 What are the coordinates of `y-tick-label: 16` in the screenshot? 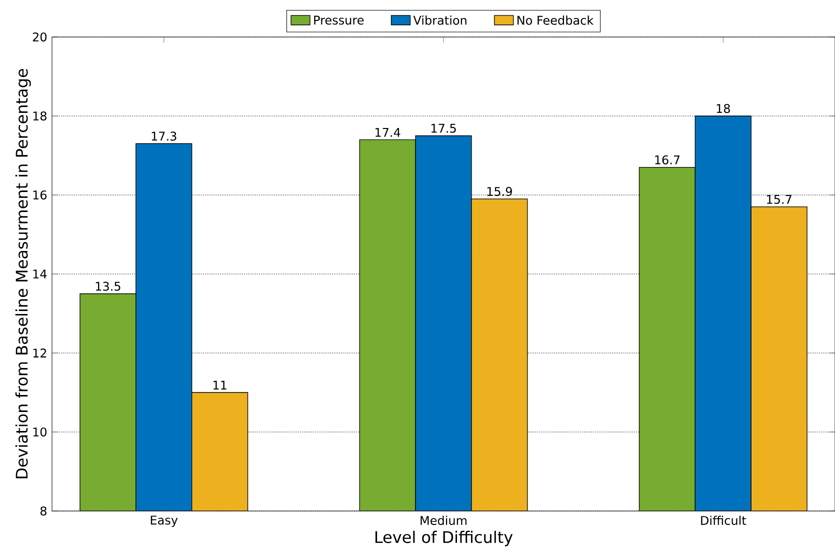 It's located at (40, 195).